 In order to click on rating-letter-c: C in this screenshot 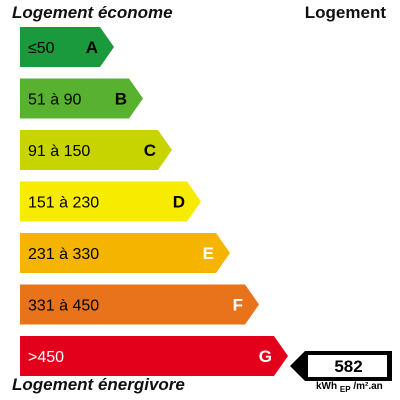, I will do `click(150, 150)`.